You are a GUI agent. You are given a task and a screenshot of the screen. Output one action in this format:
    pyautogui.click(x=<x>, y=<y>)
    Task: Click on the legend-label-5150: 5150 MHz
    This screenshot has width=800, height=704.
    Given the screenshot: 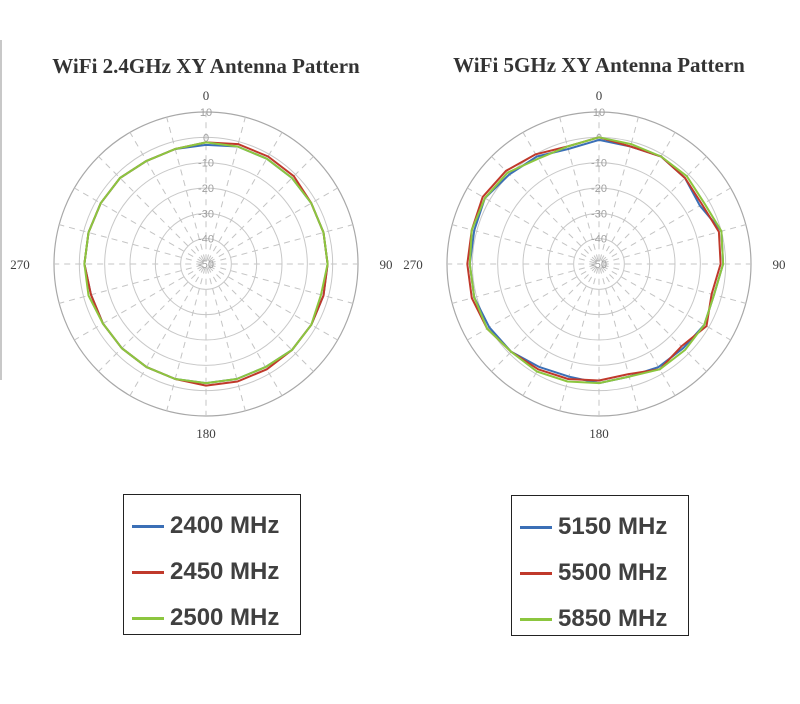 What is the action you would take?
    pyautogui.click(x=613, y=526)
    